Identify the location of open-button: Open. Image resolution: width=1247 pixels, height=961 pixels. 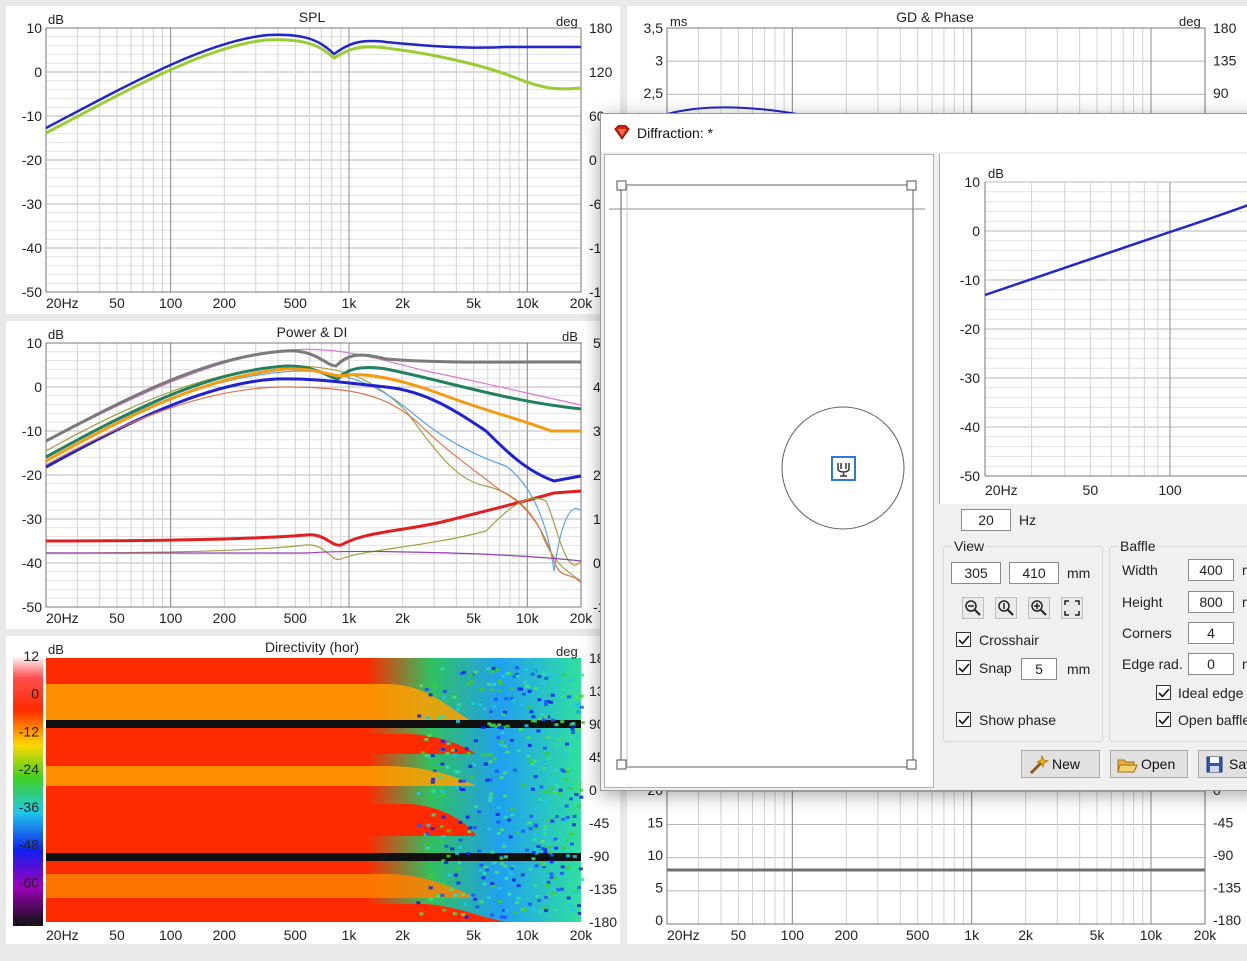
(1149, 764).